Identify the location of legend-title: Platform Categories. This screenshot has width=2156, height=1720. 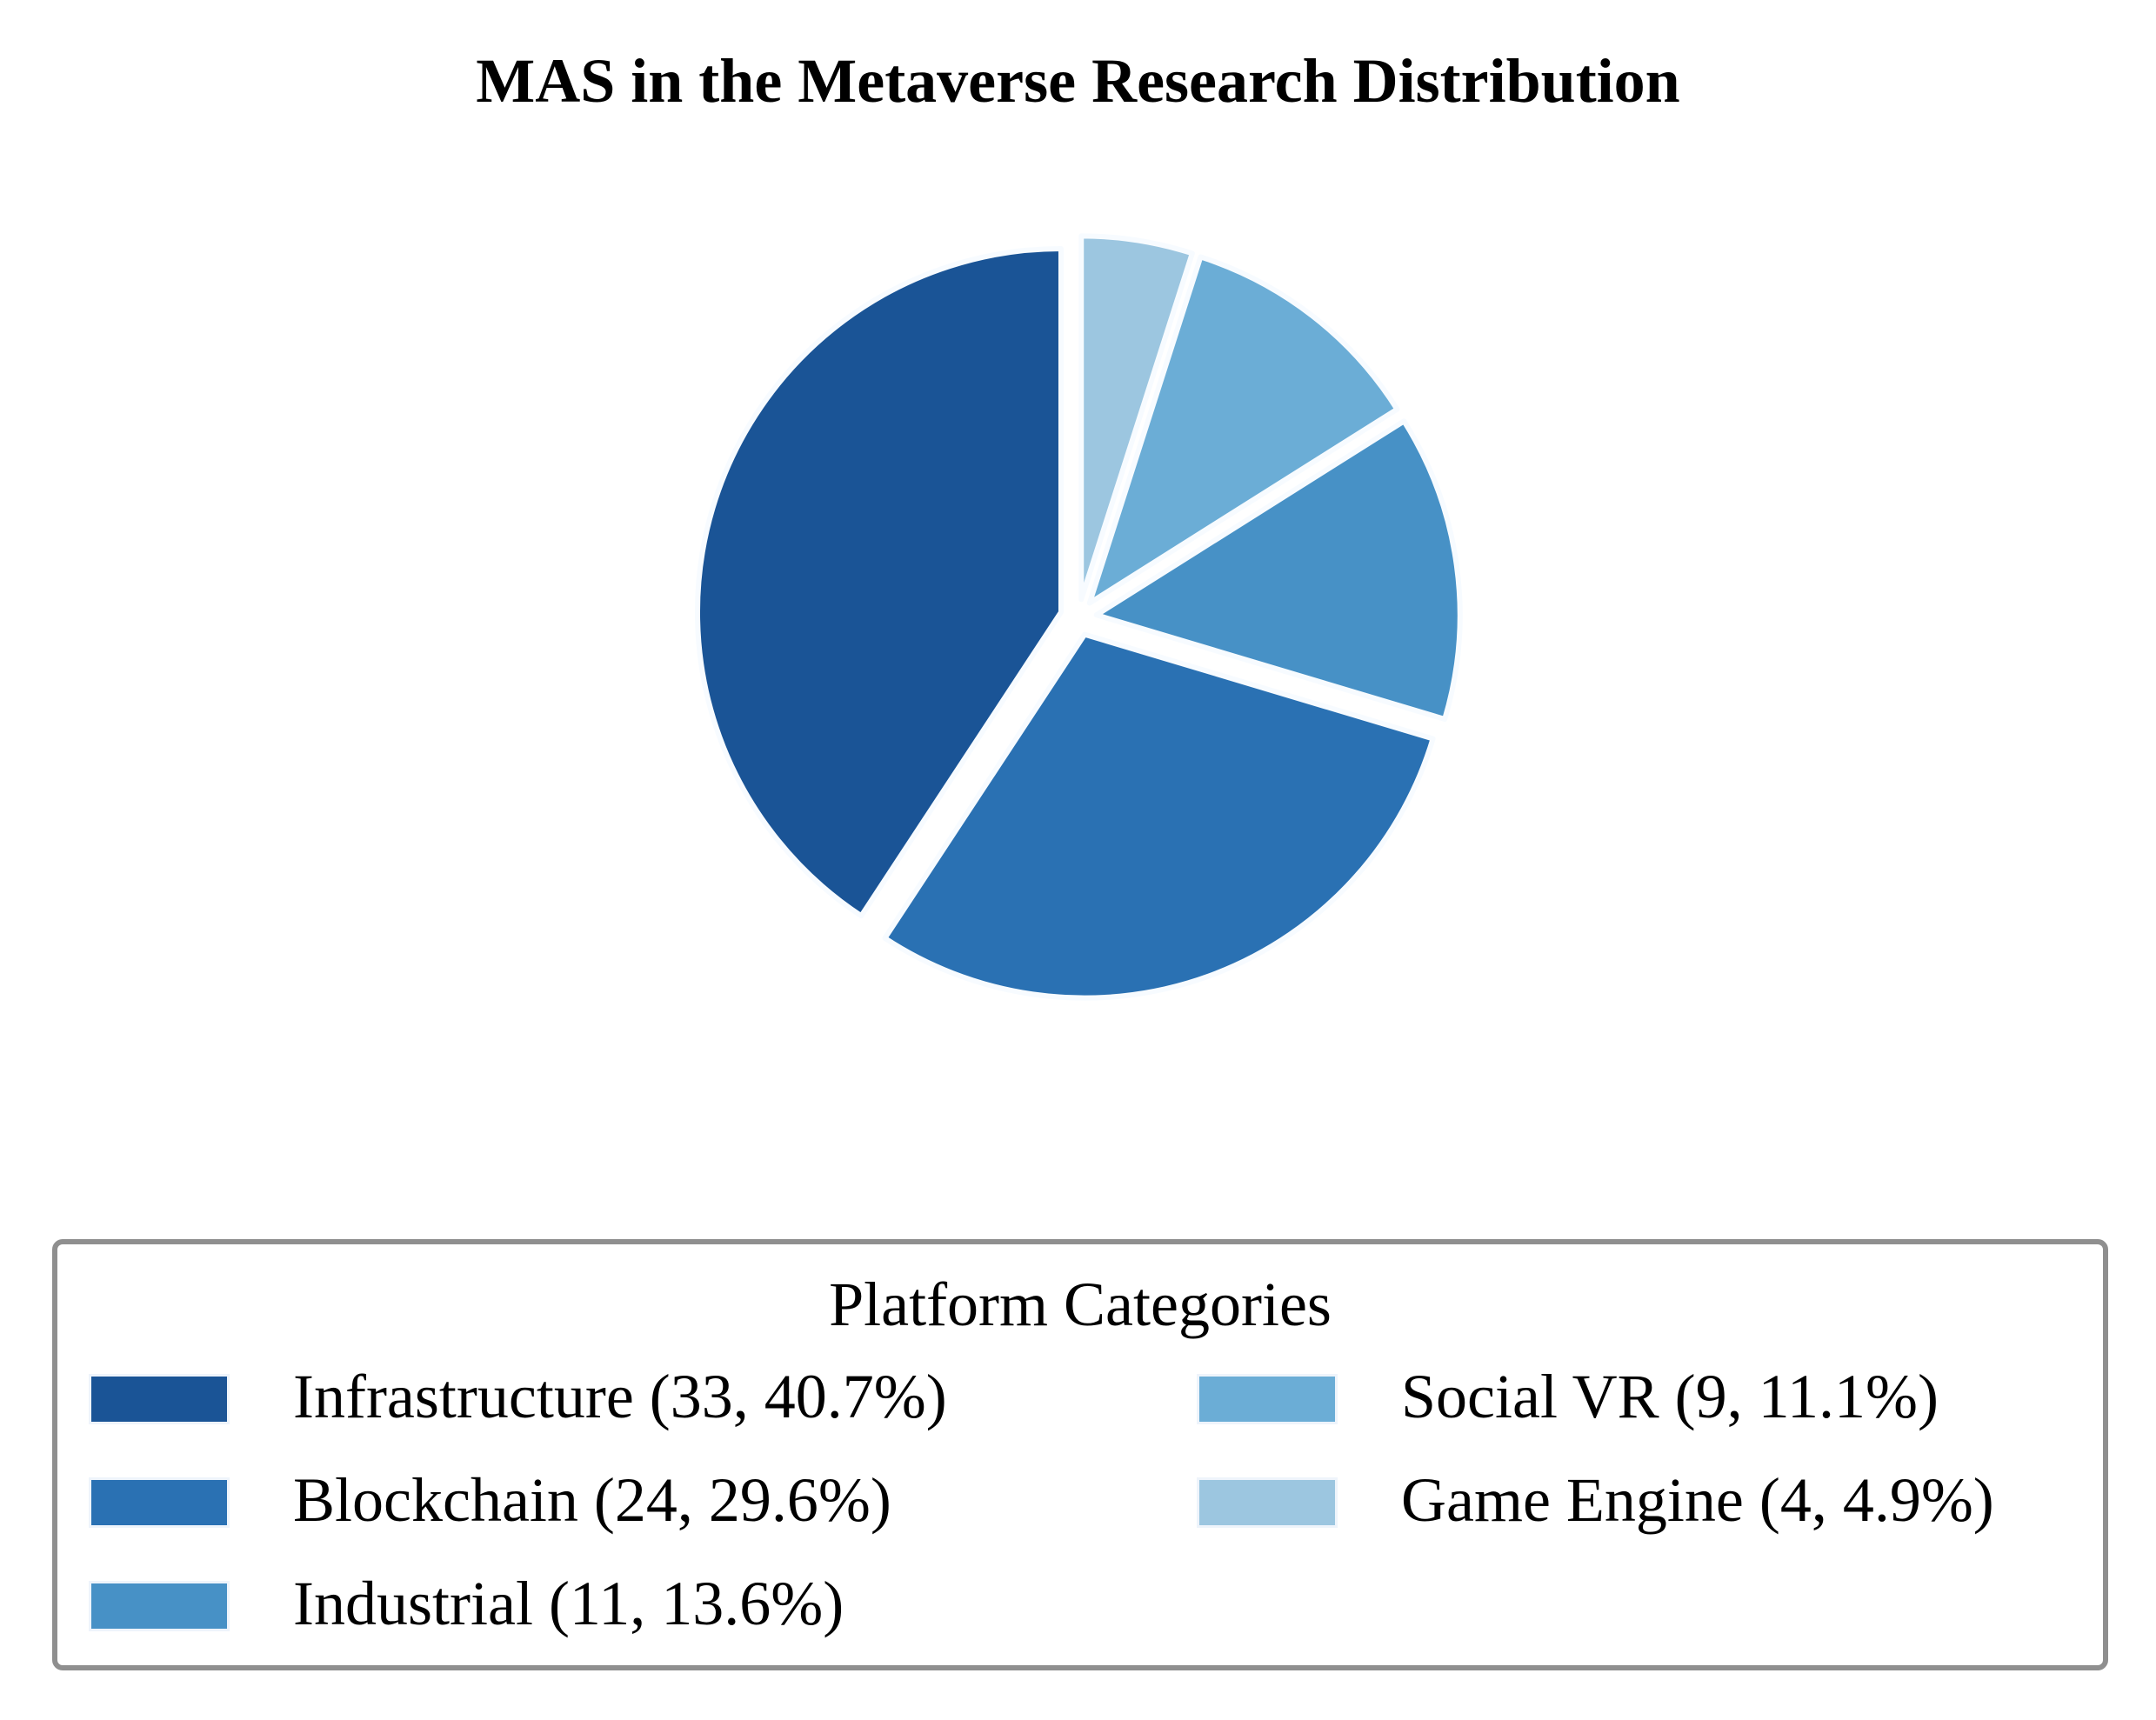
(1080, 1304).